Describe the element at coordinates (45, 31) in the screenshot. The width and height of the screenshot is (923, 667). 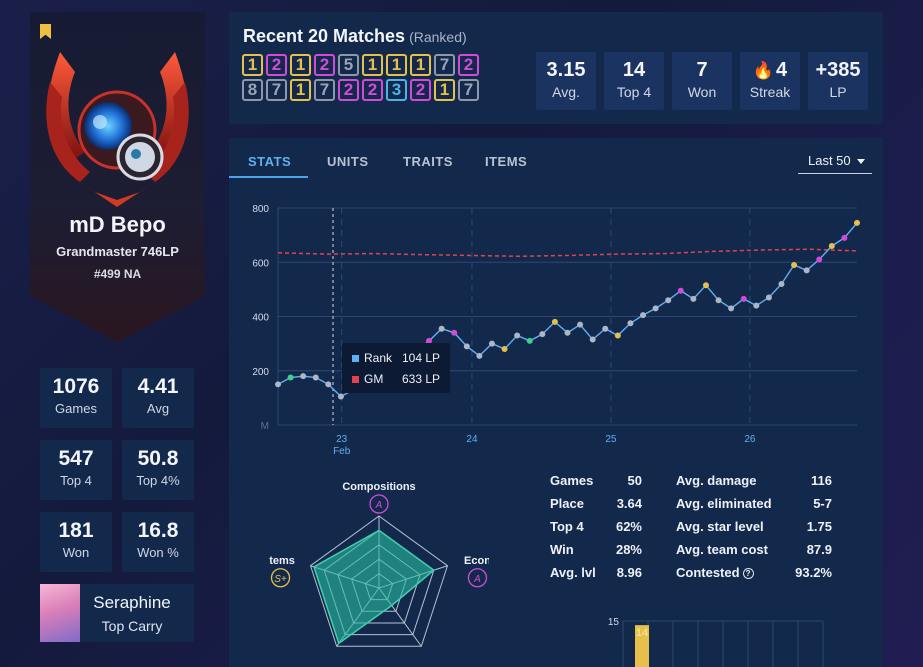
I see `bookmark-icon` at that location.